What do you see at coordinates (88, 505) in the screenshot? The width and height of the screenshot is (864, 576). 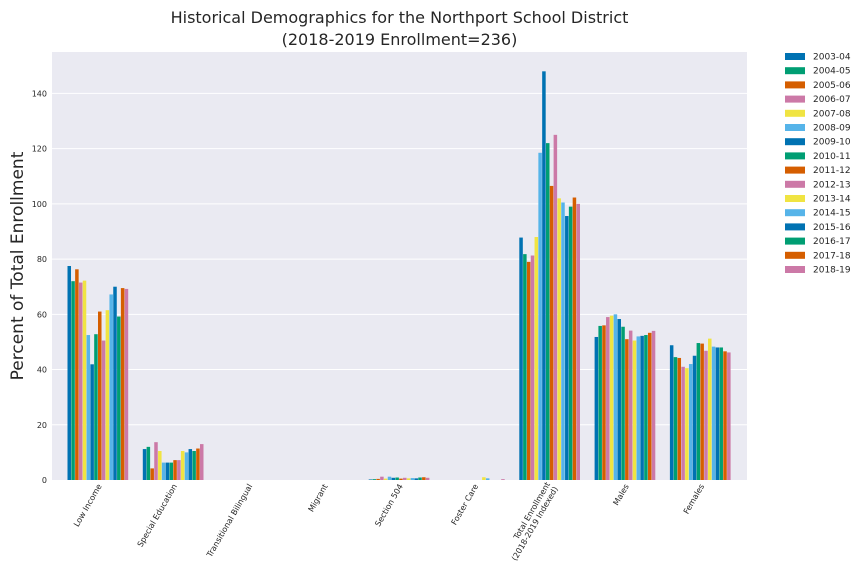 I see `x-tick-label: Low Income` at bounding box center [88, 505].